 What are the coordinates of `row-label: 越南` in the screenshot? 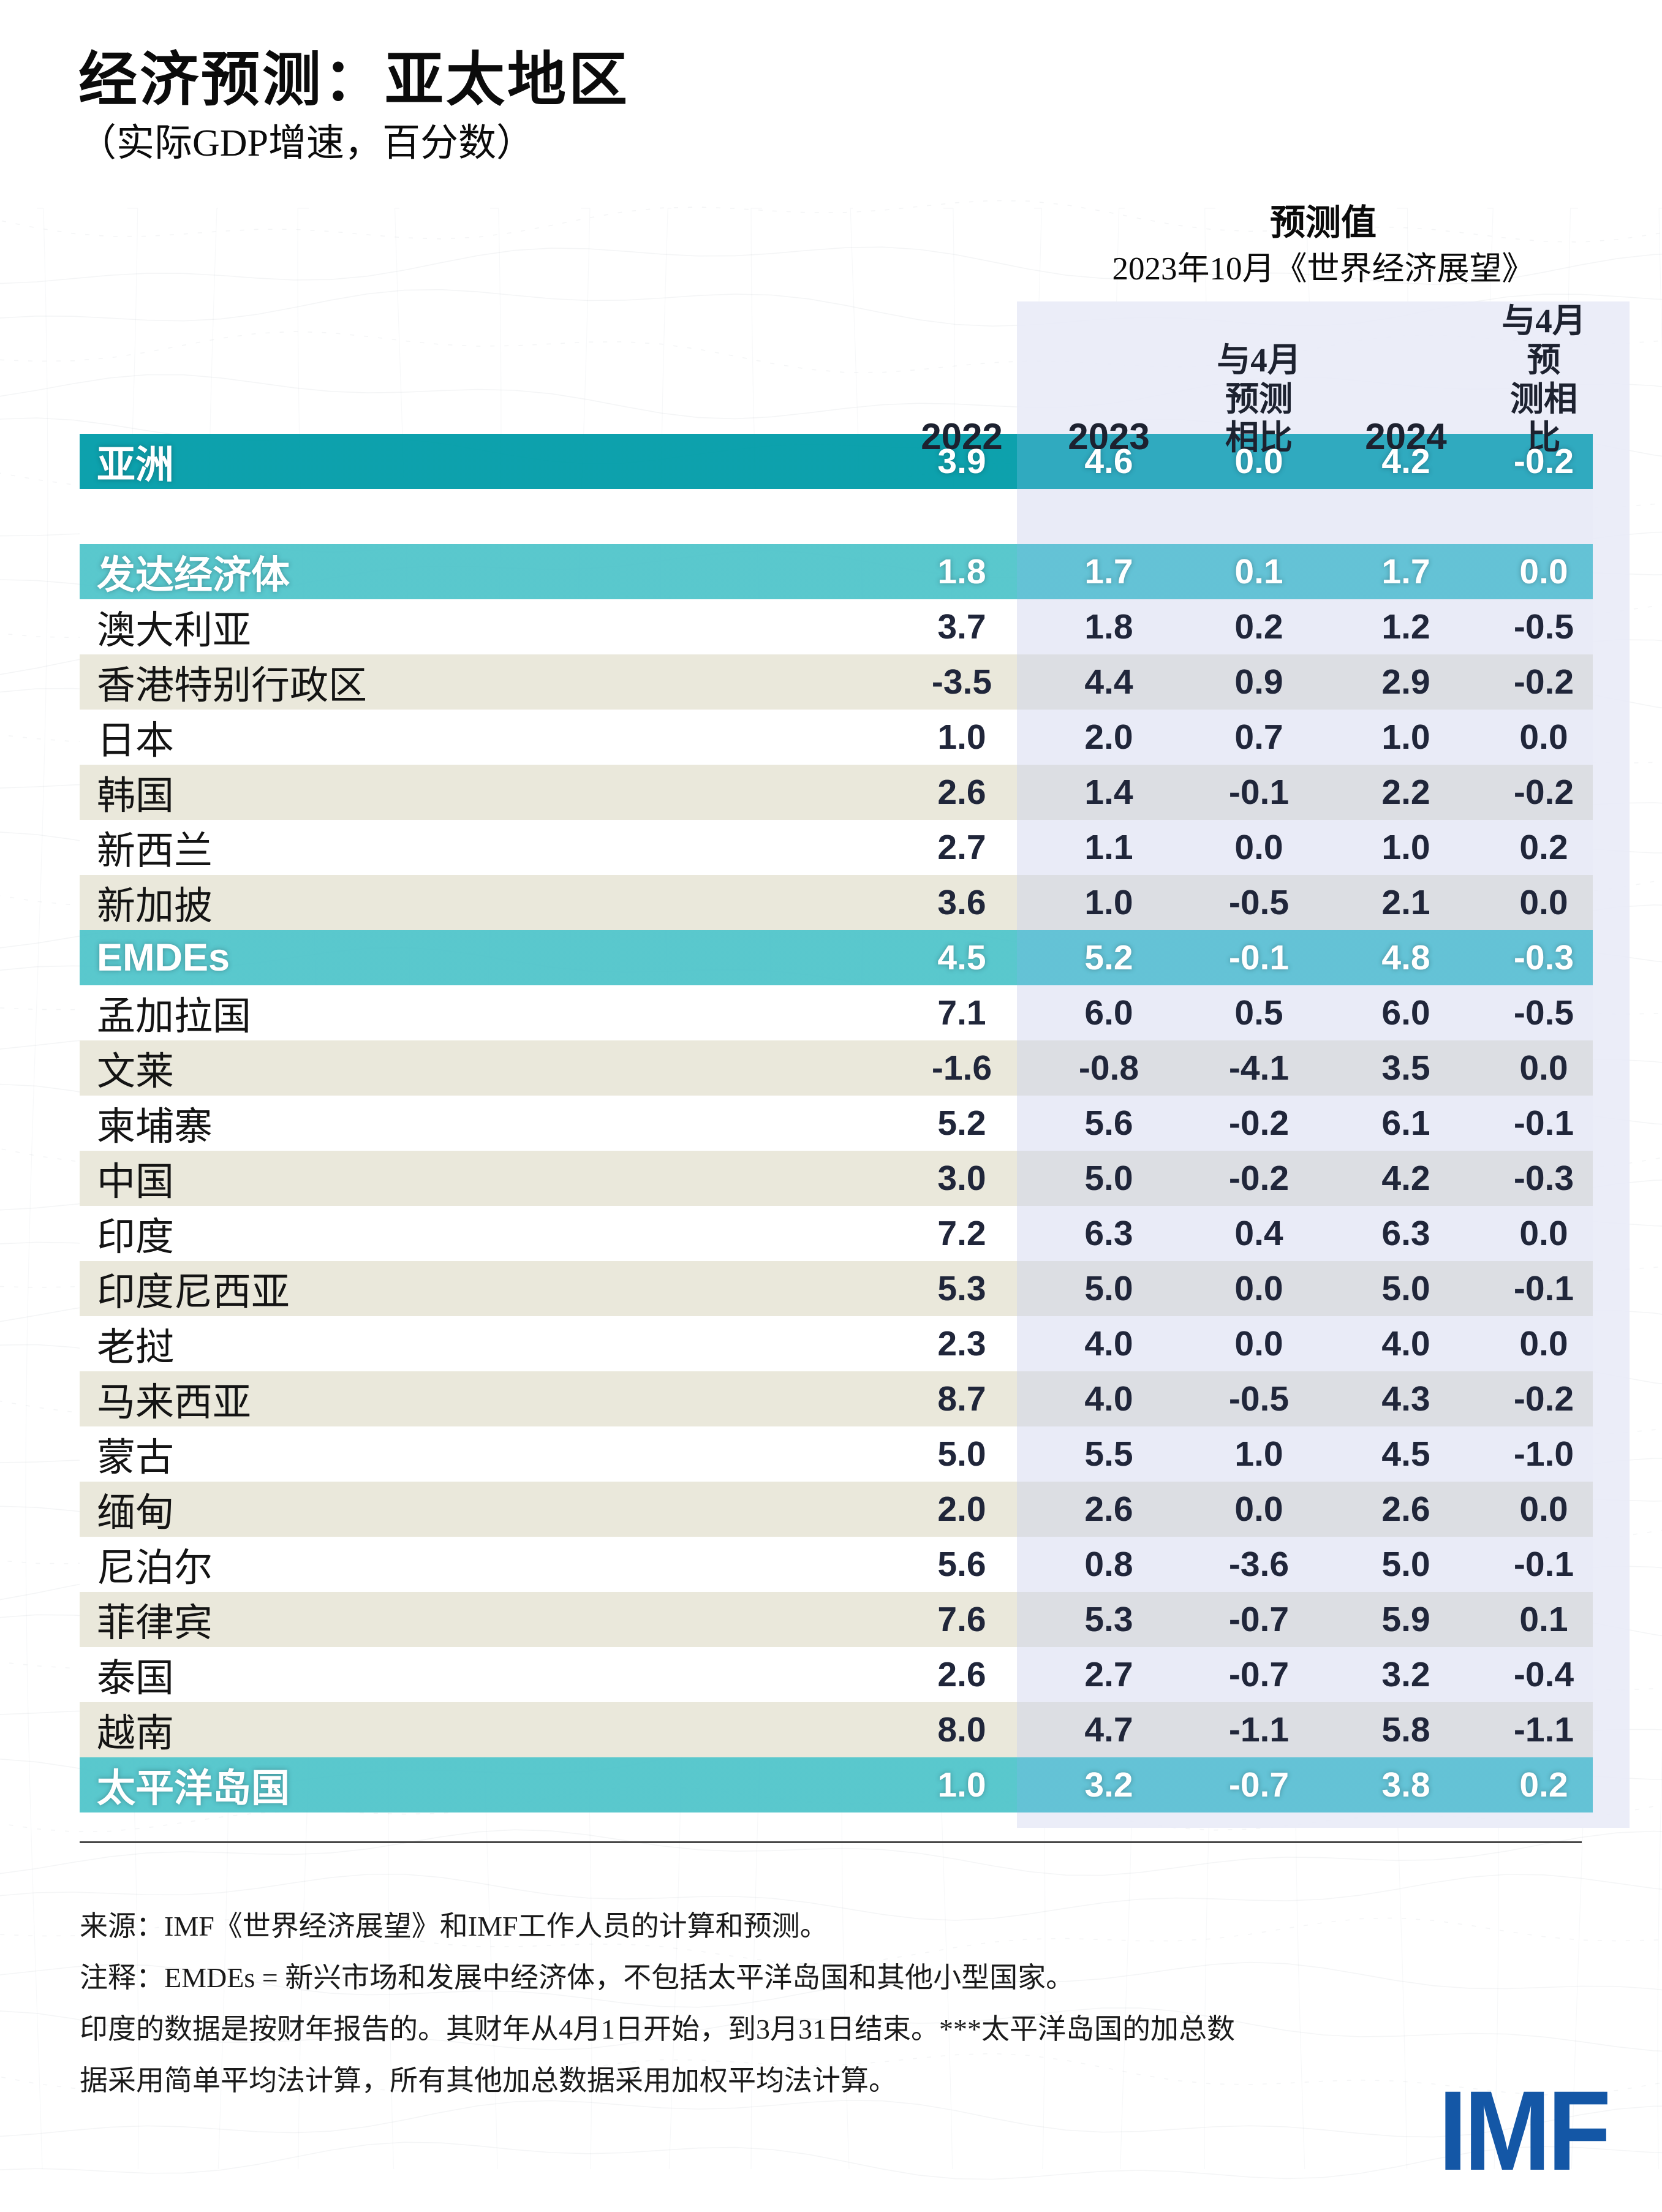 It's located at (135, 1733).